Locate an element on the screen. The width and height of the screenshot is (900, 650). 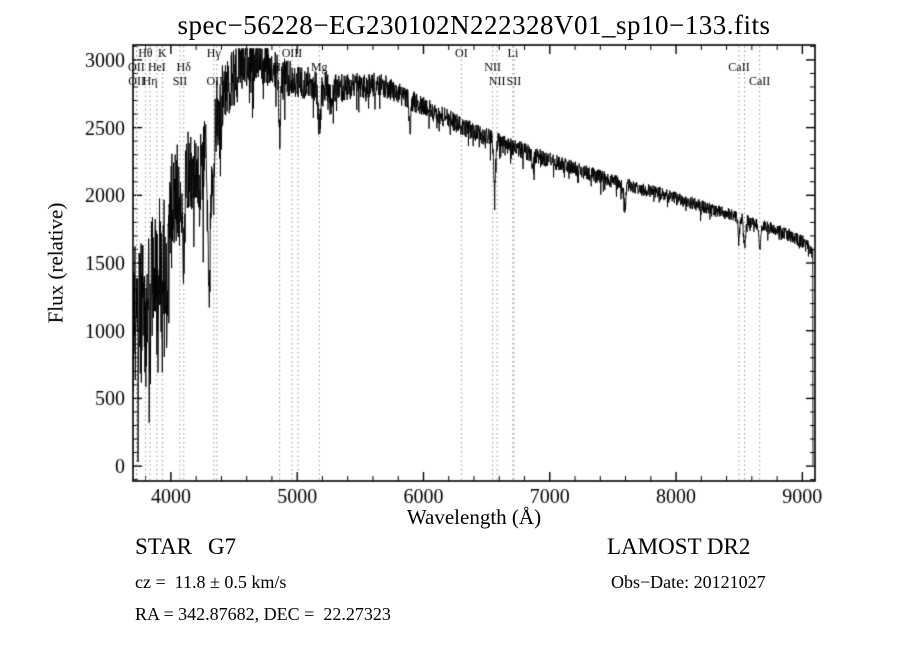
y-axis-label: Flux (relative) is located at coordinates (55, 263).